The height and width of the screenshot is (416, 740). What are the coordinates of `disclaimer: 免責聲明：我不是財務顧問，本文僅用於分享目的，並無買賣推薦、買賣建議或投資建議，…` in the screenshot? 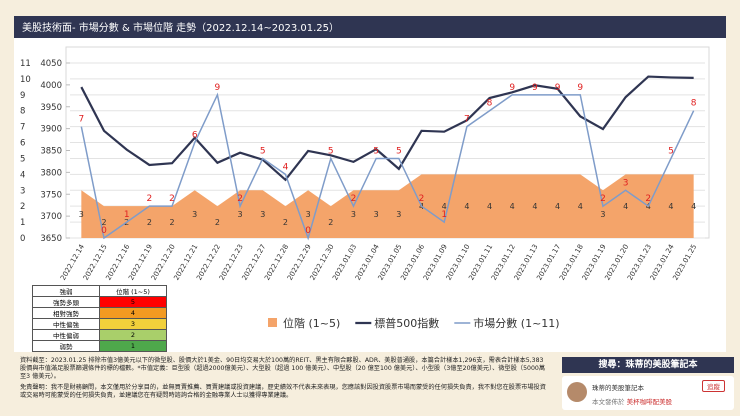 It's located at (283, 391).